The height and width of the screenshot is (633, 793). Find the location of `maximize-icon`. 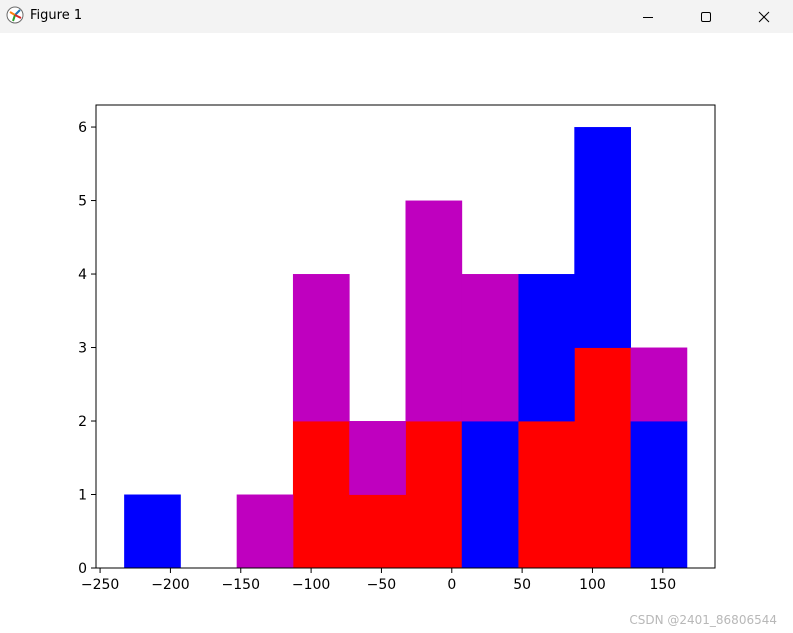

maximize-icon is located at coordinates (706, 16).